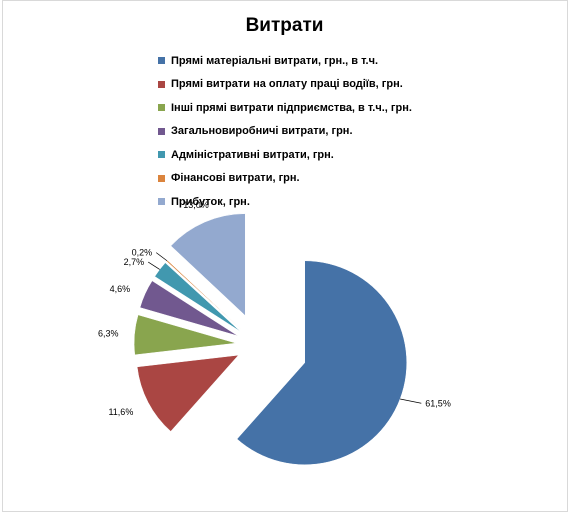 The height and width of the screenshot is (514, 569). Describe the element at coordinates (285, 202) in the screenshot. I see `legend-item: Прибуток, грн.` at that location.